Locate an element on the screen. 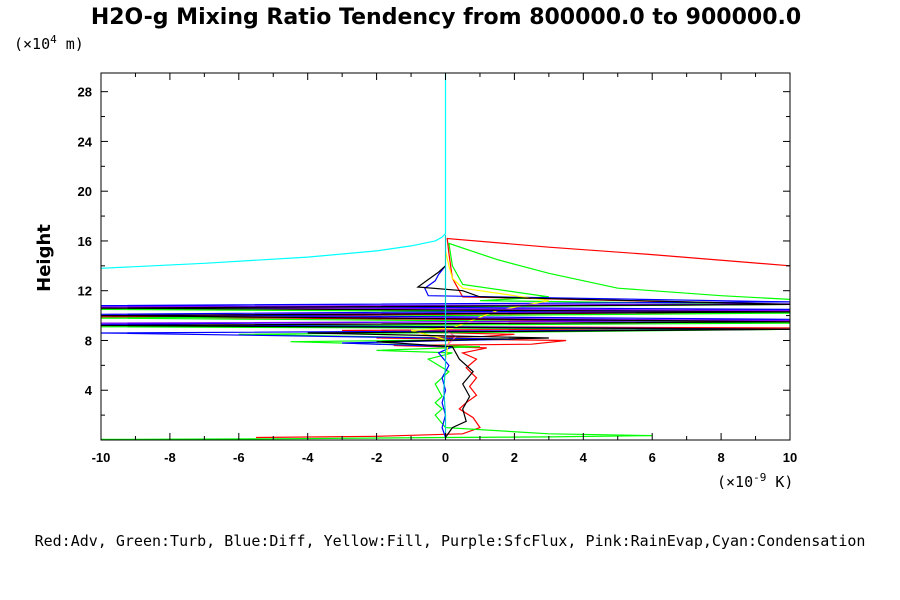  x-tick-label: 4 is located at coordinates (584, 457).